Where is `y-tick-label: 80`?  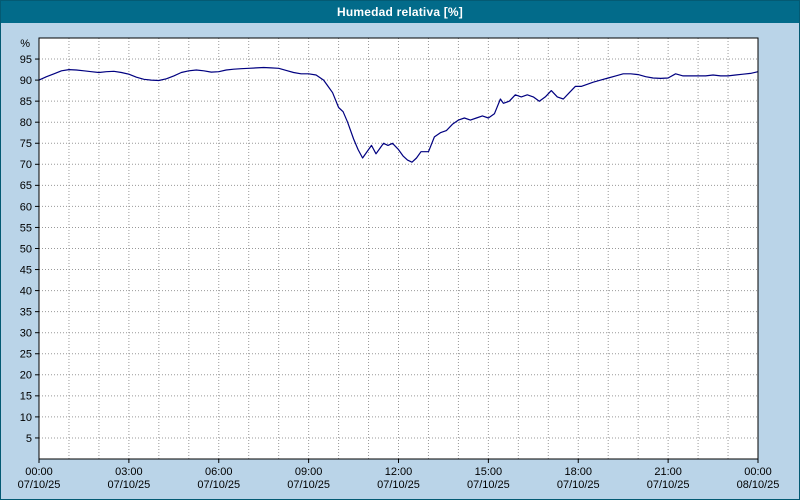
y-tick-label: 80 is located at coordinates (26, 123).